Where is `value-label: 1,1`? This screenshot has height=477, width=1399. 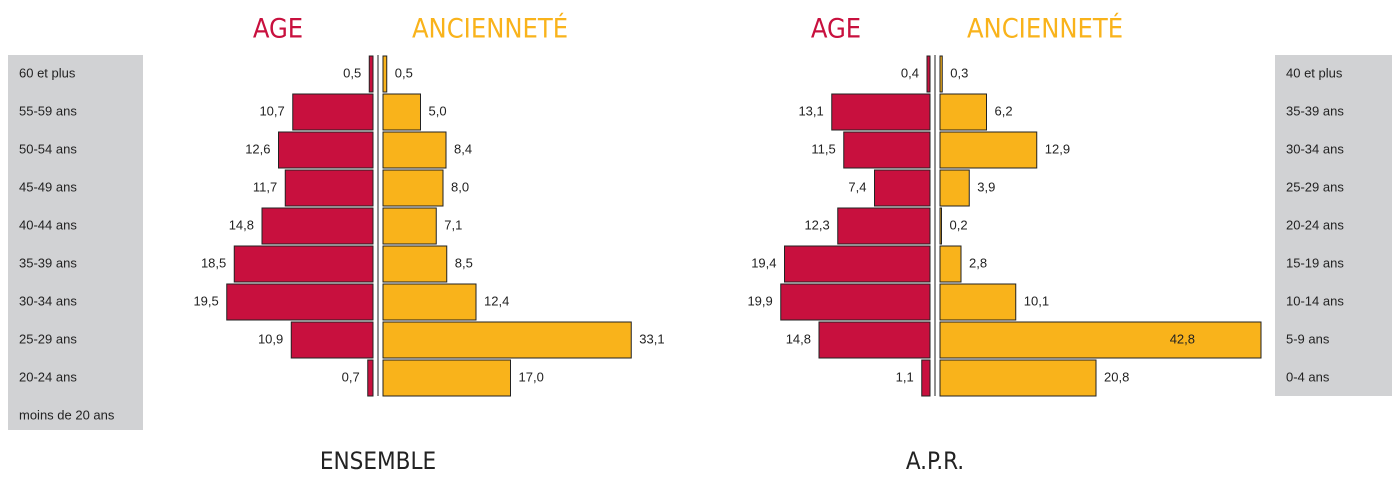
value-label: 1,1 is located at coordinates (905, 376).